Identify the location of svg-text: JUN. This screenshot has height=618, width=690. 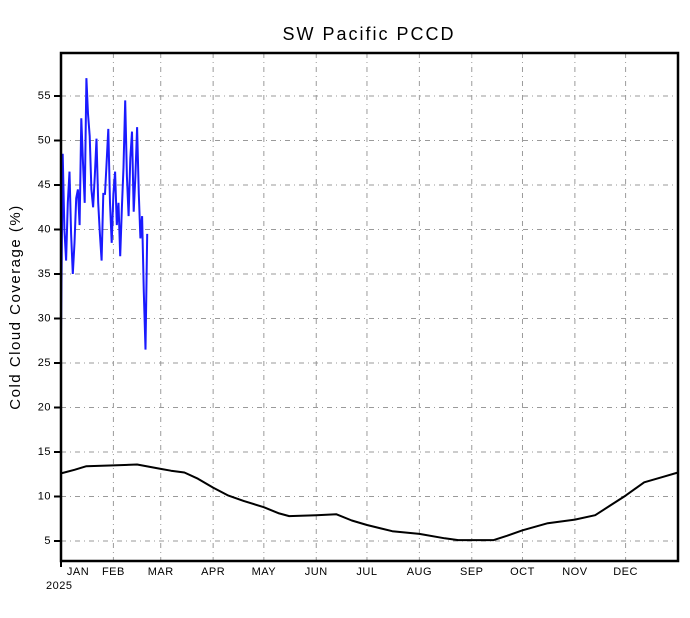
(316, 572).